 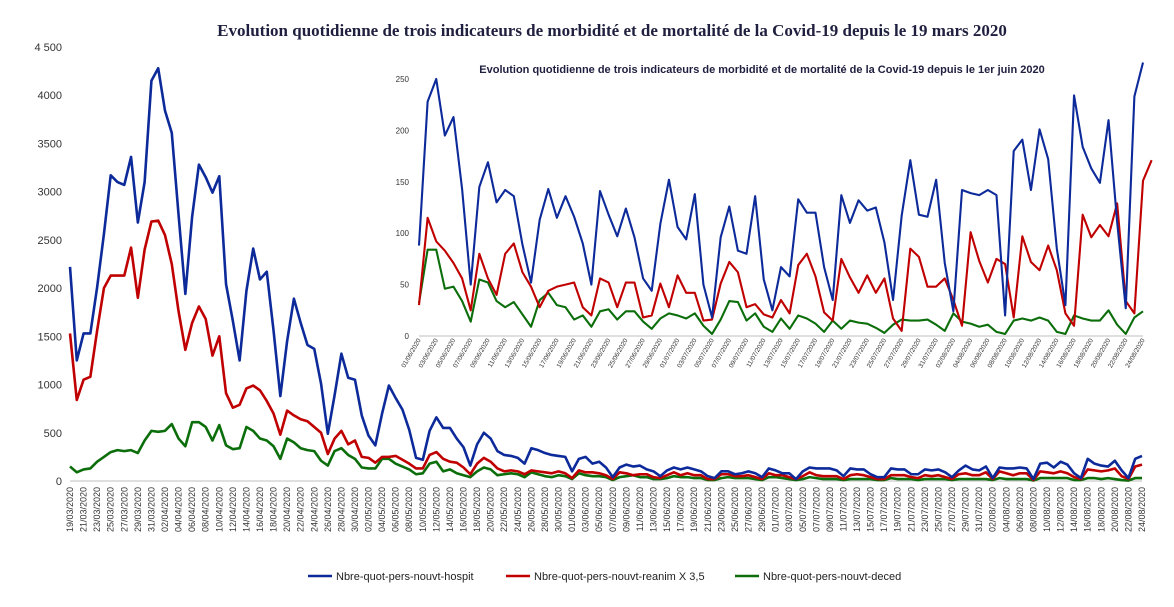 I want to click on main-x-tick-label: 16/05/2020, so click(x=464, y=509).